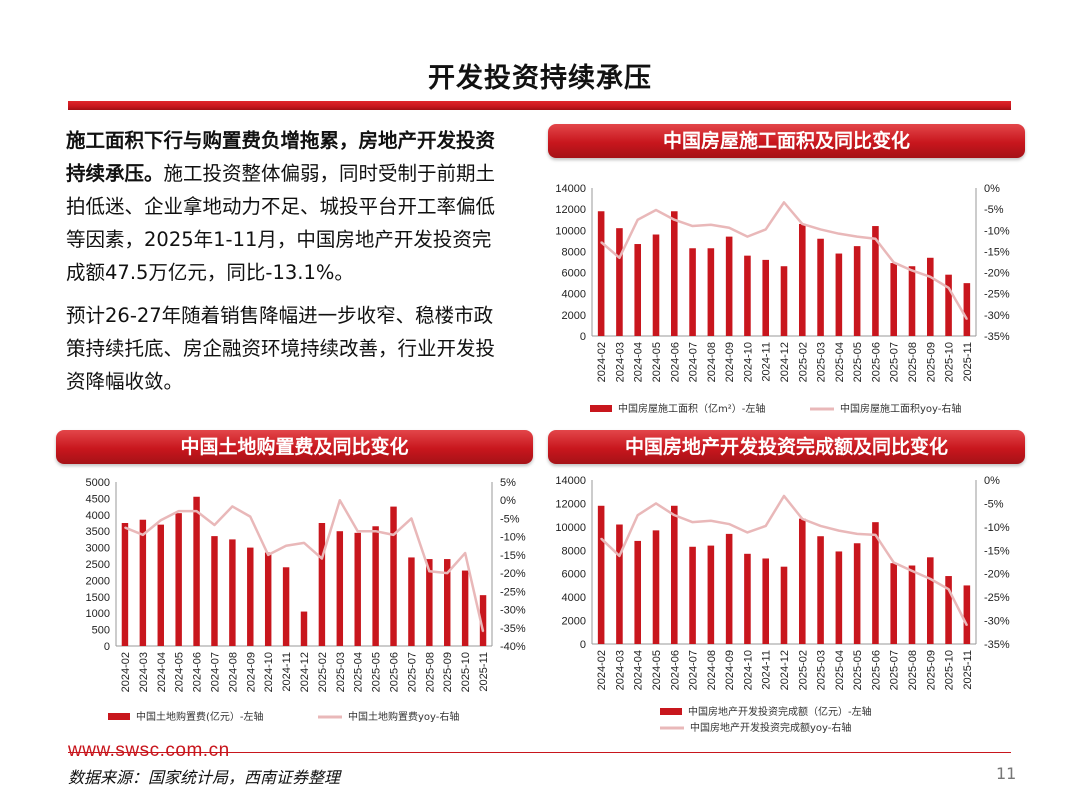  I want to click on y-left-tick-label: 4500, so click(98, 499).